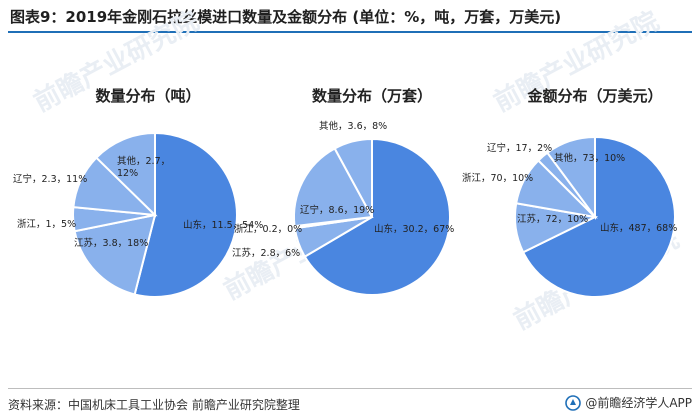 The width and height of the screenshot is (700, 420). Describe the element at coordinates (286, 17) in the screenshot. I see `page-title: 图表9：2019年金刚石拉丝模进口数量及金额分布 (单位：%，吨，万套，万美元)` at that location.